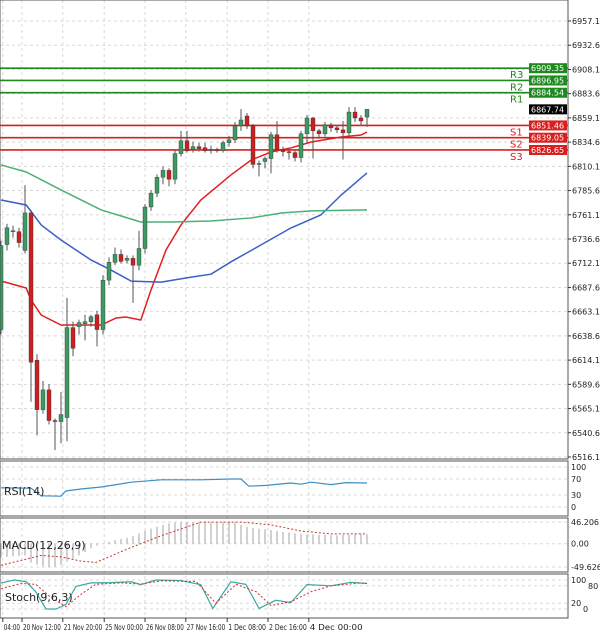 Image resolution: width=600 pixels, height=636 pixels. Describe the element at coordinates (12, 627) in the screenshot. I see `time-tick-label: 04:00` at that location.